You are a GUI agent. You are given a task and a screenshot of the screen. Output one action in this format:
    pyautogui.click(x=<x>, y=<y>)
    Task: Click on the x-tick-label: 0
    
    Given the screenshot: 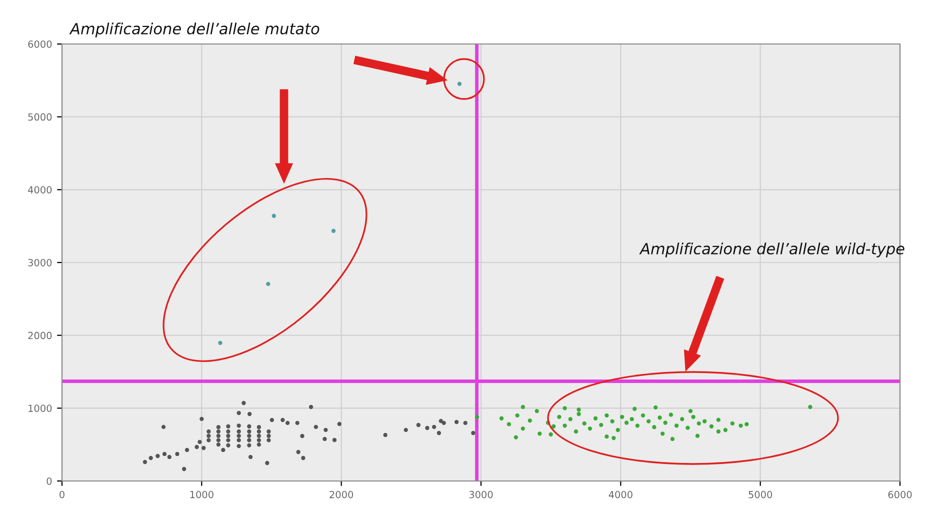 What is the action you would take?
    pyautogui.click(x=62, y=494)
    